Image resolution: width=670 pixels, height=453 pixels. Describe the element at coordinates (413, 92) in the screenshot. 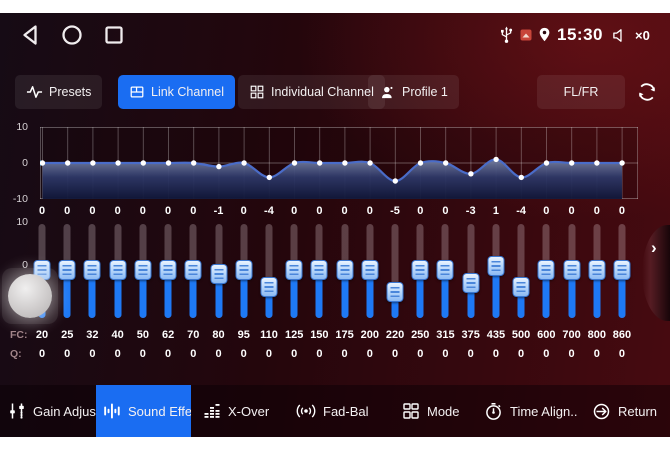

I see `tab-profile: Profile 1` at that location.